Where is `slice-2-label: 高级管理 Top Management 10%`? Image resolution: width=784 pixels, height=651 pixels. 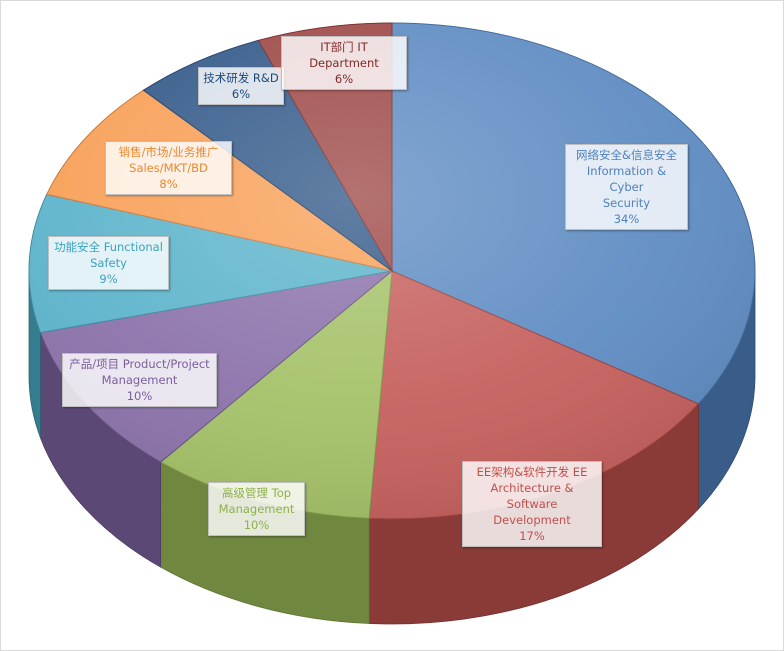 slice-2-label: 高级管理 Top Management 10% is located at coordinates (256, 509).